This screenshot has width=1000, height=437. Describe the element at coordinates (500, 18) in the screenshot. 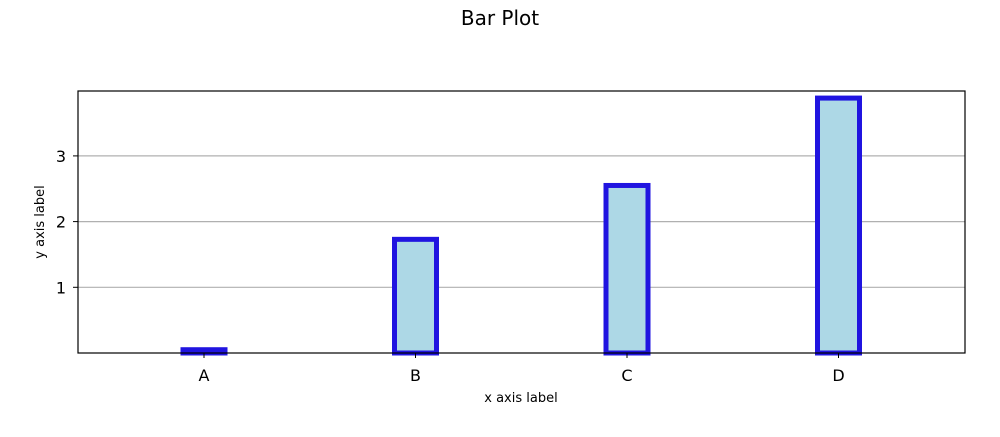

I see `chart-title: Bar Plot` at that location.